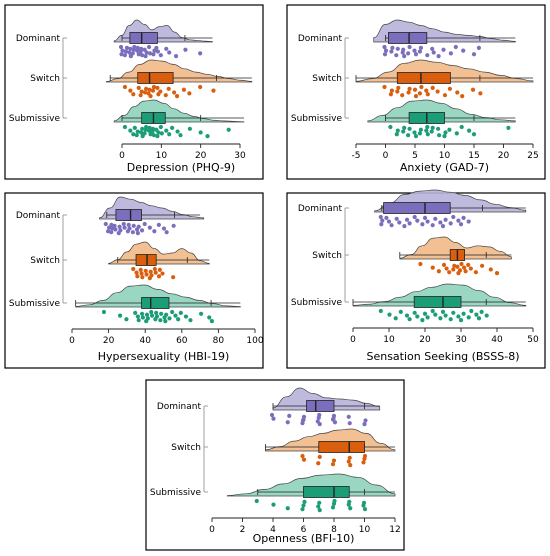 This screenshot has height=556, width=550. What do you see at coordinates (181, 167) in the screenshot?
I see `x-axis-title: Depression (PHQ-9)` at bounding box center [181, 167].